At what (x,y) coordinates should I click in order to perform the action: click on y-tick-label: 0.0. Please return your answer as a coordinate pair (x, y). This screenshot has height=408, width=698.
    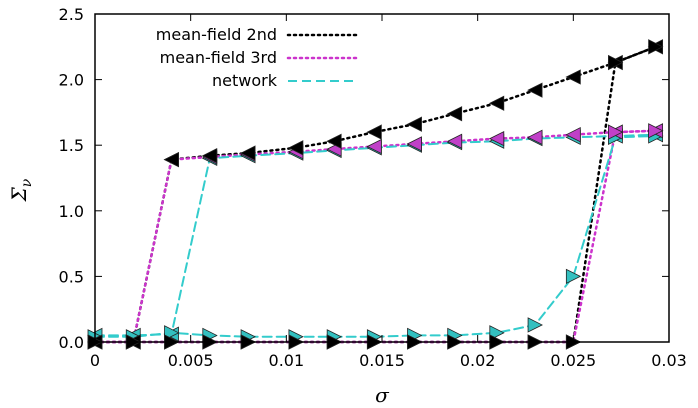
    Looking at the image, I should click on (71, 342).